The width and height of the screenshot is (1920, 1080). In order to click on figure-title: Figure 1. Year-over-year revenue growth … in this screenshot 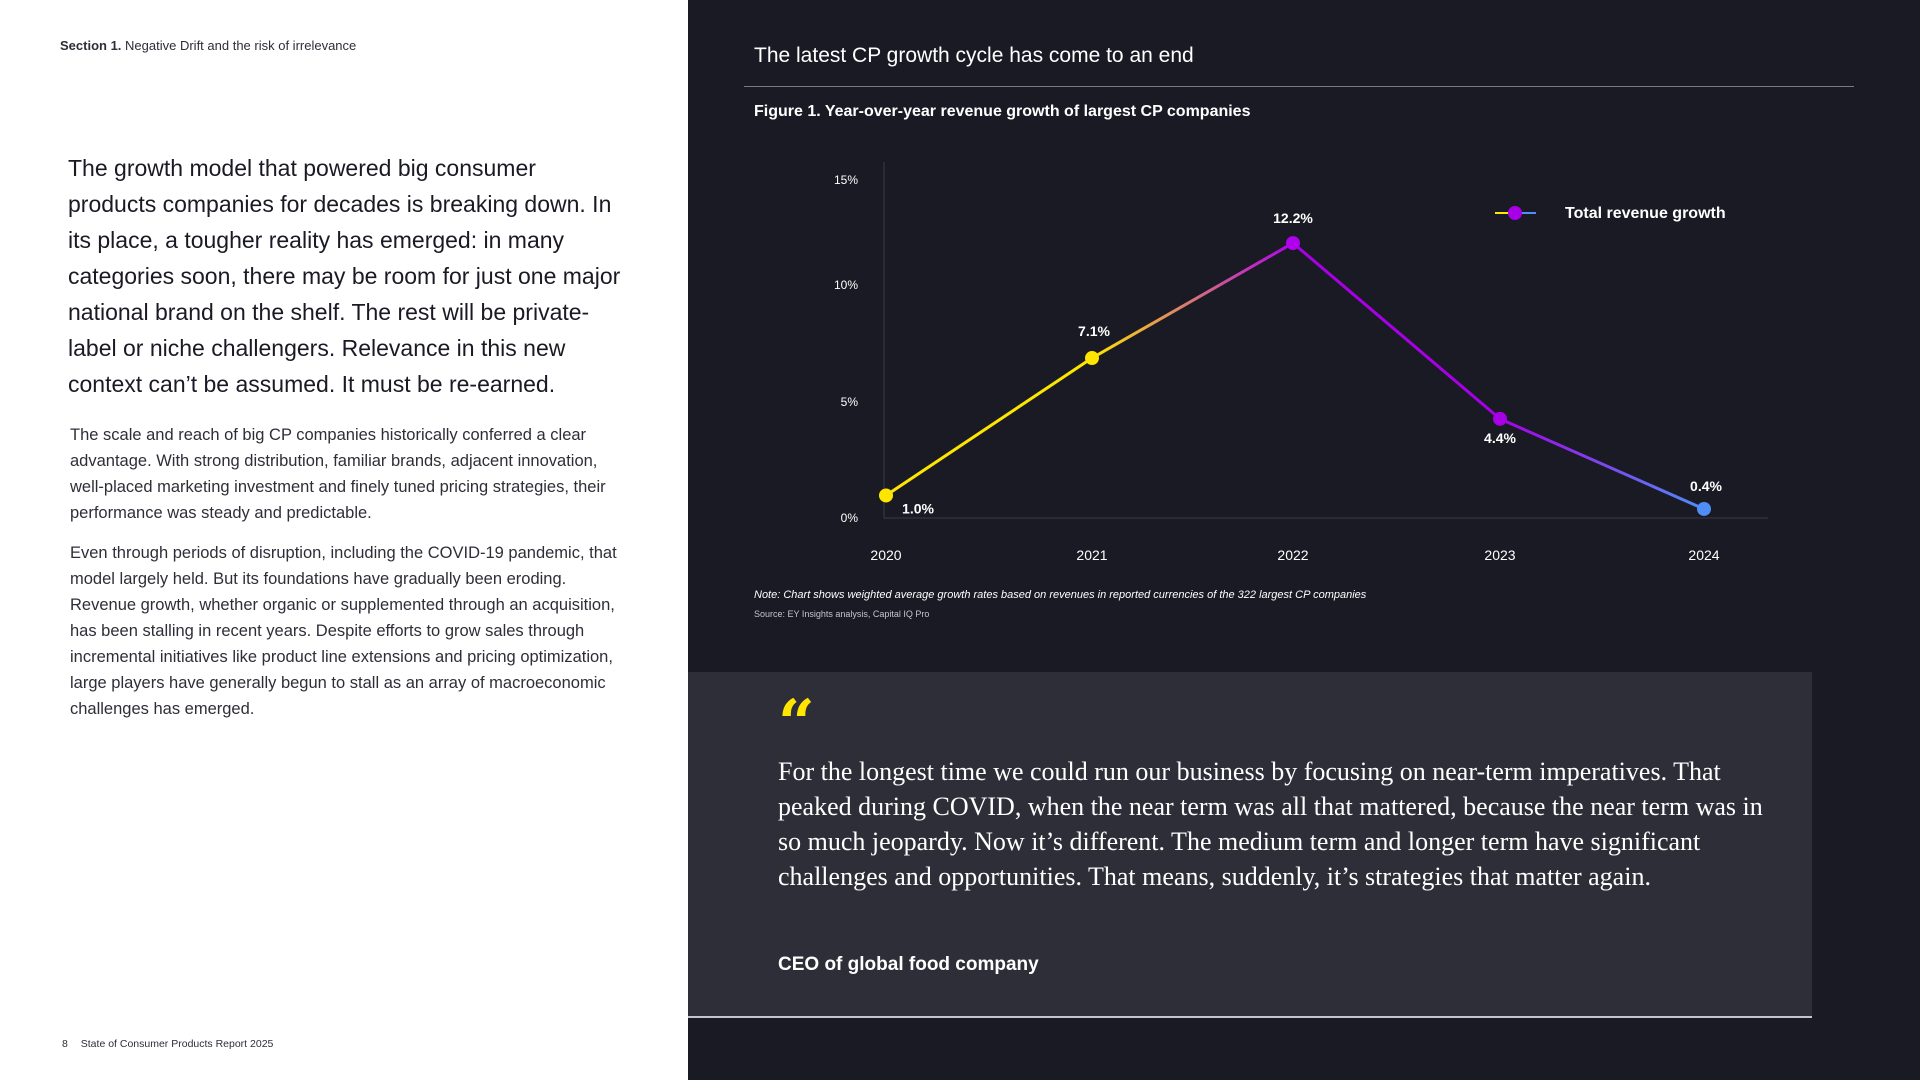, I will do `click(1002, 111)`.